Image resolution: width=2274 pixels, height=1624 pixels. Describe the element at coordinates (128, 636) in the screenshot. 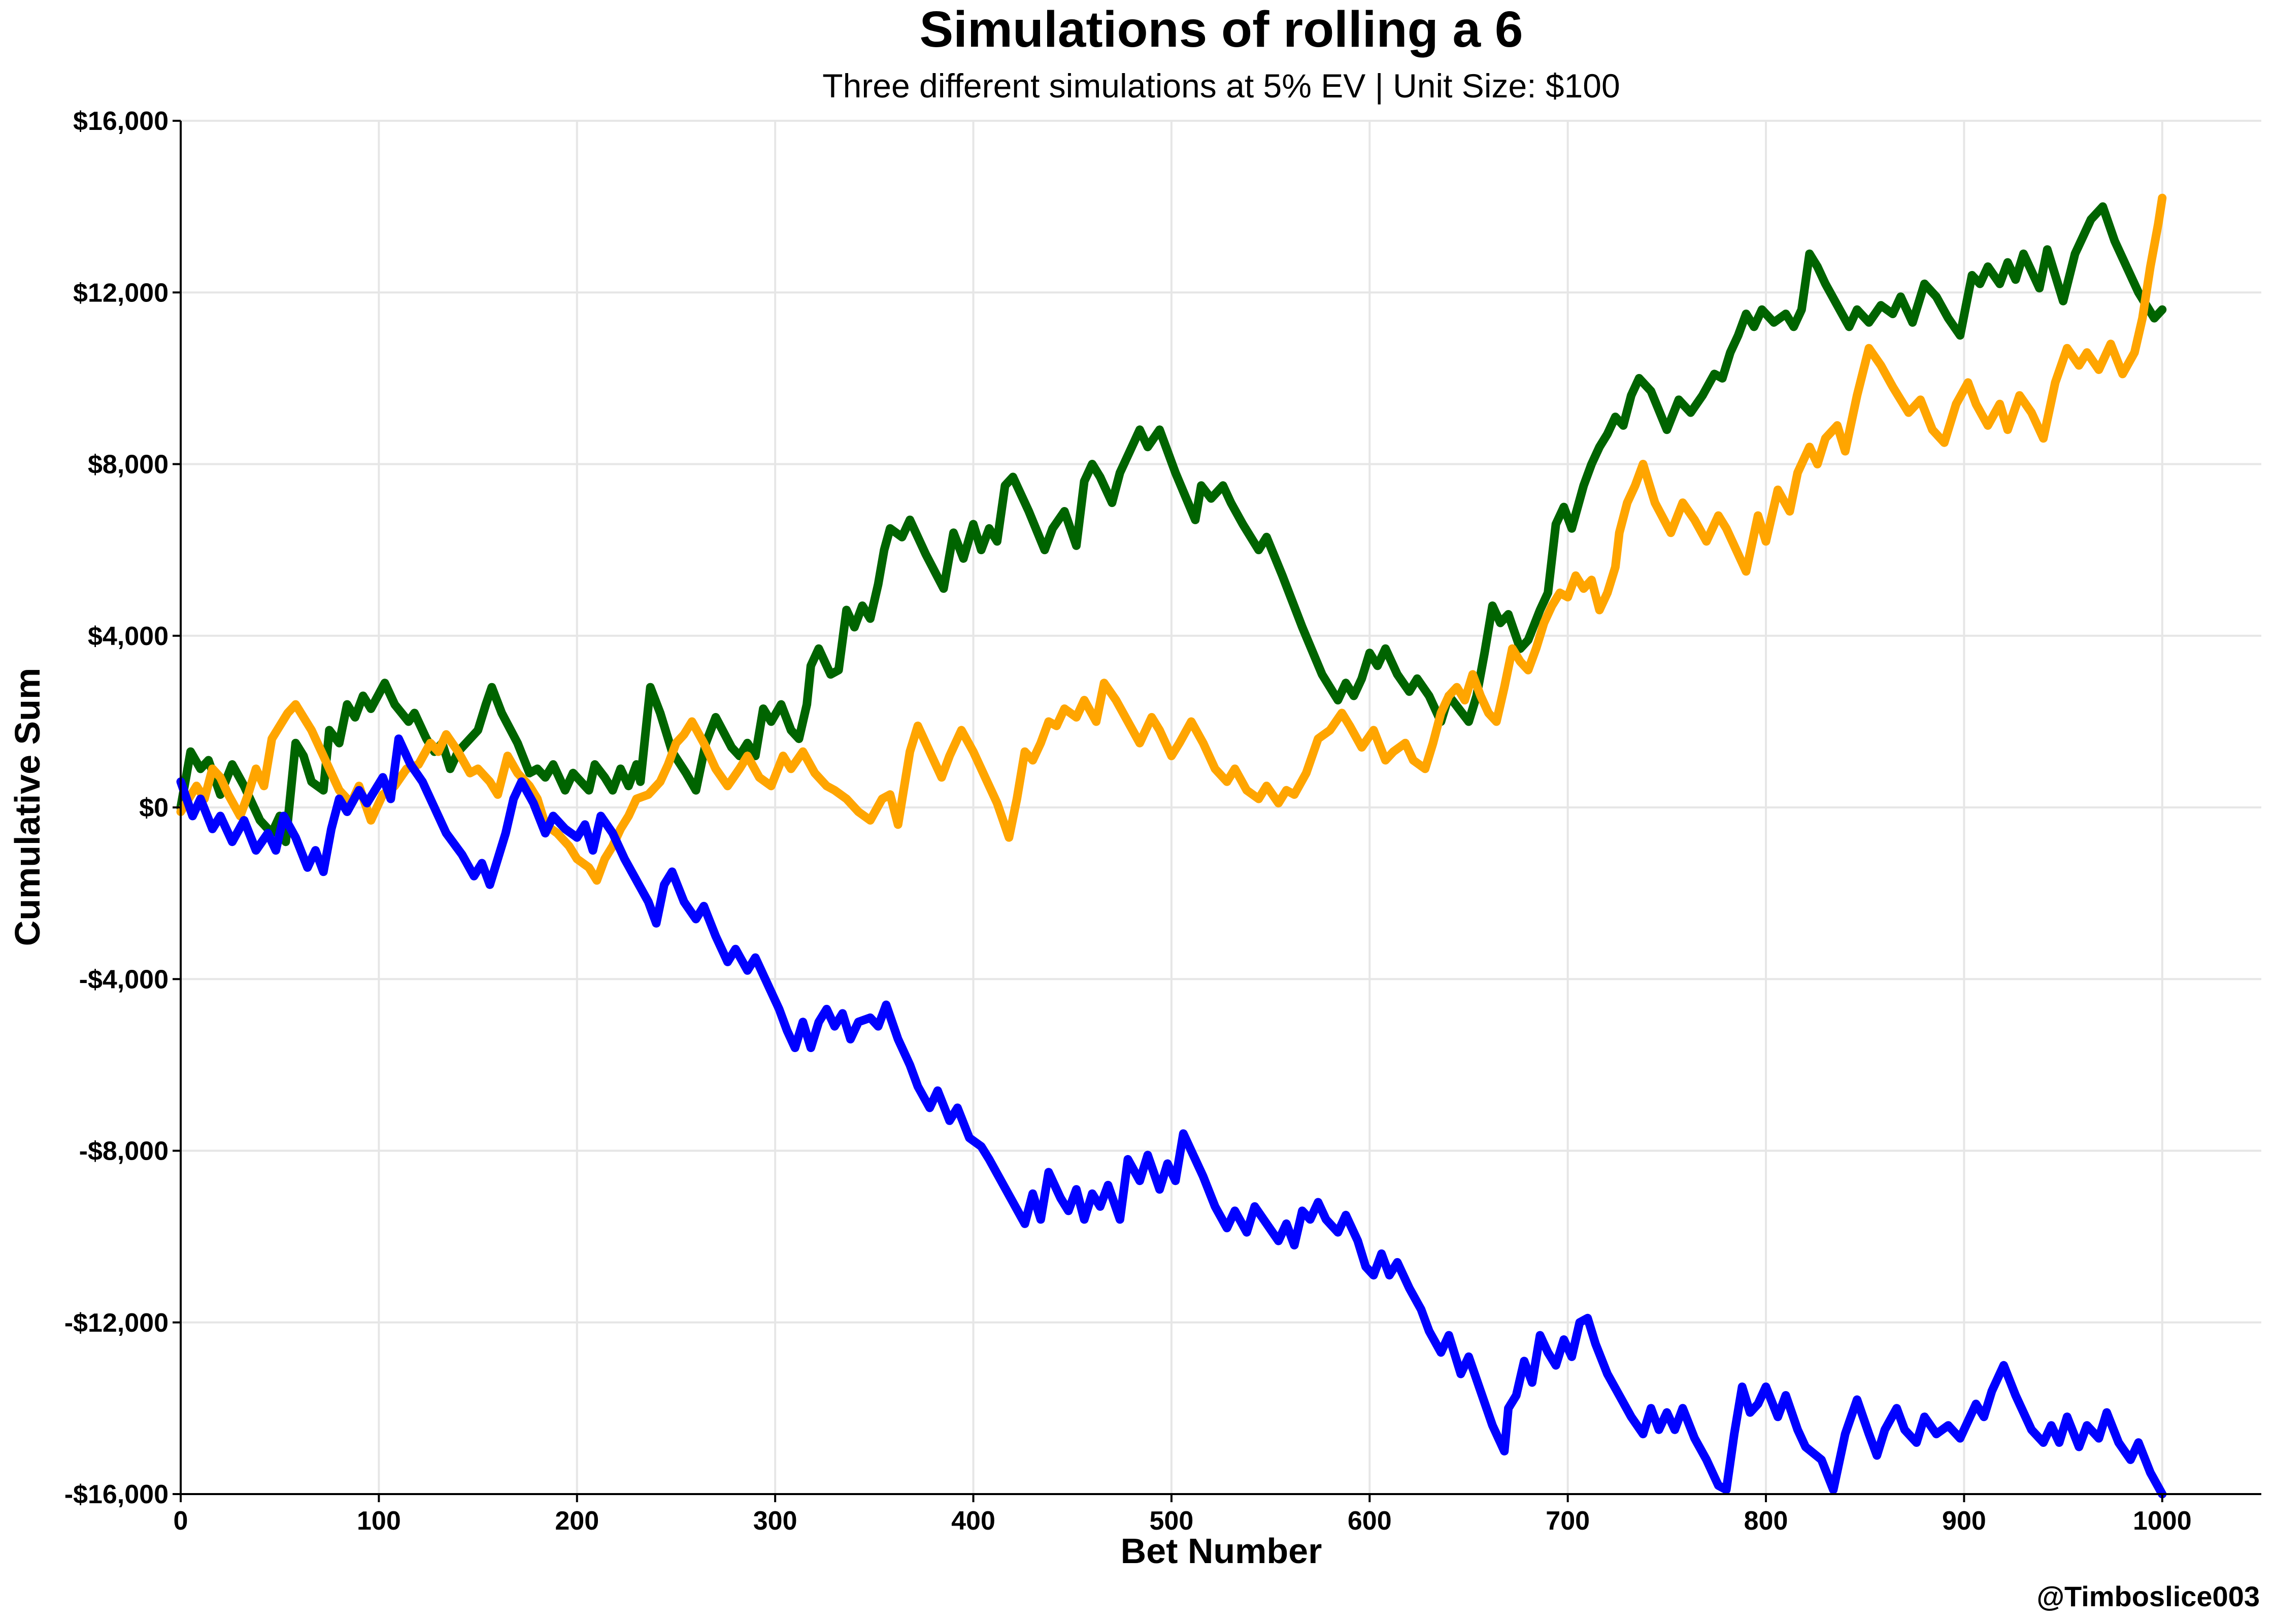

I see `y-tick-label: $4,000` at that location.